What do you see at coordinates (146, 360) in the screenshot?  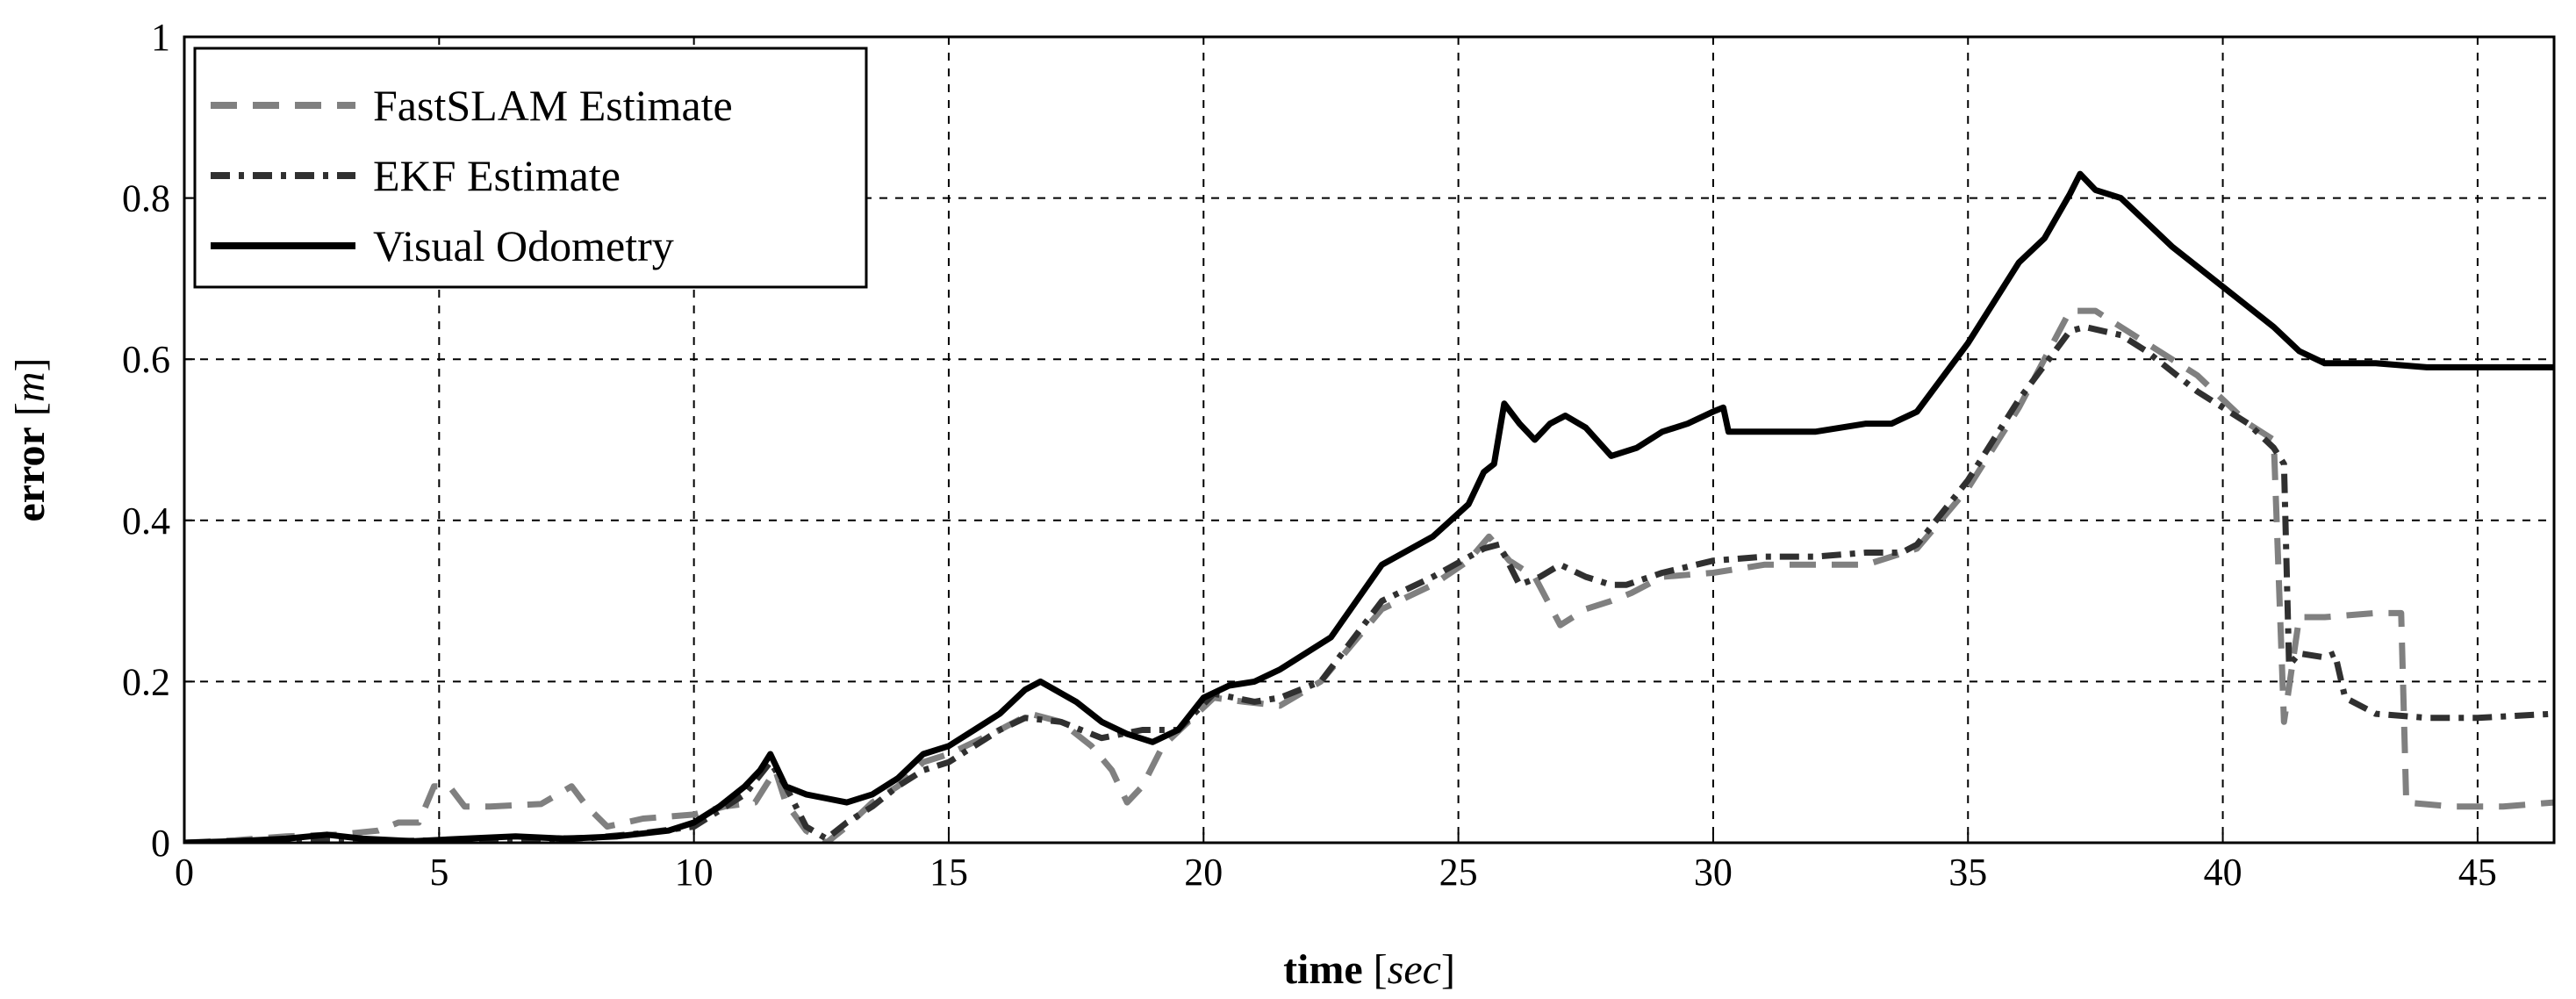 I see `y-tick-label: 0.6` at bounding box center [146, 360].